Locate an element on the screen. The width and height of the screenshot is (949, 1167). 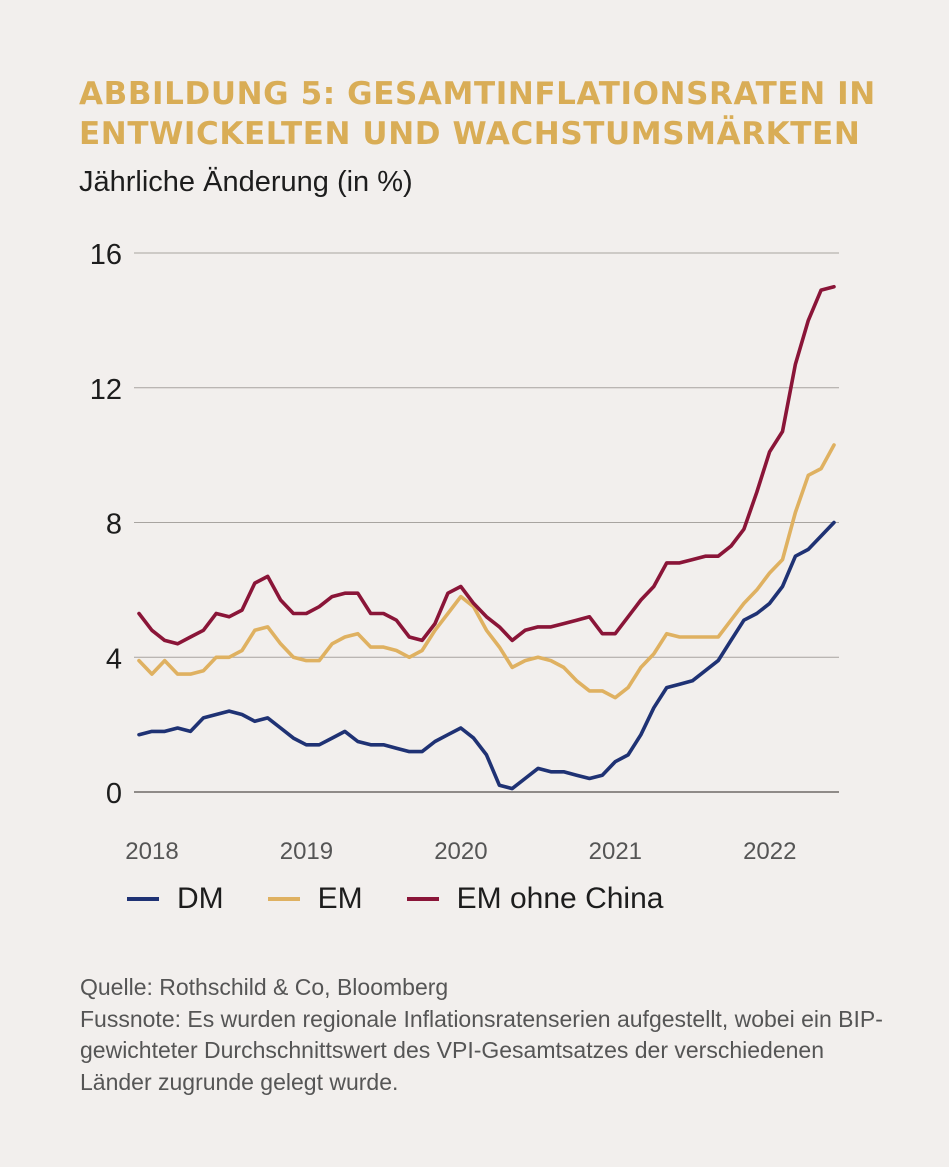
legend-item-dm: DM is located at coordinates (175, 899).